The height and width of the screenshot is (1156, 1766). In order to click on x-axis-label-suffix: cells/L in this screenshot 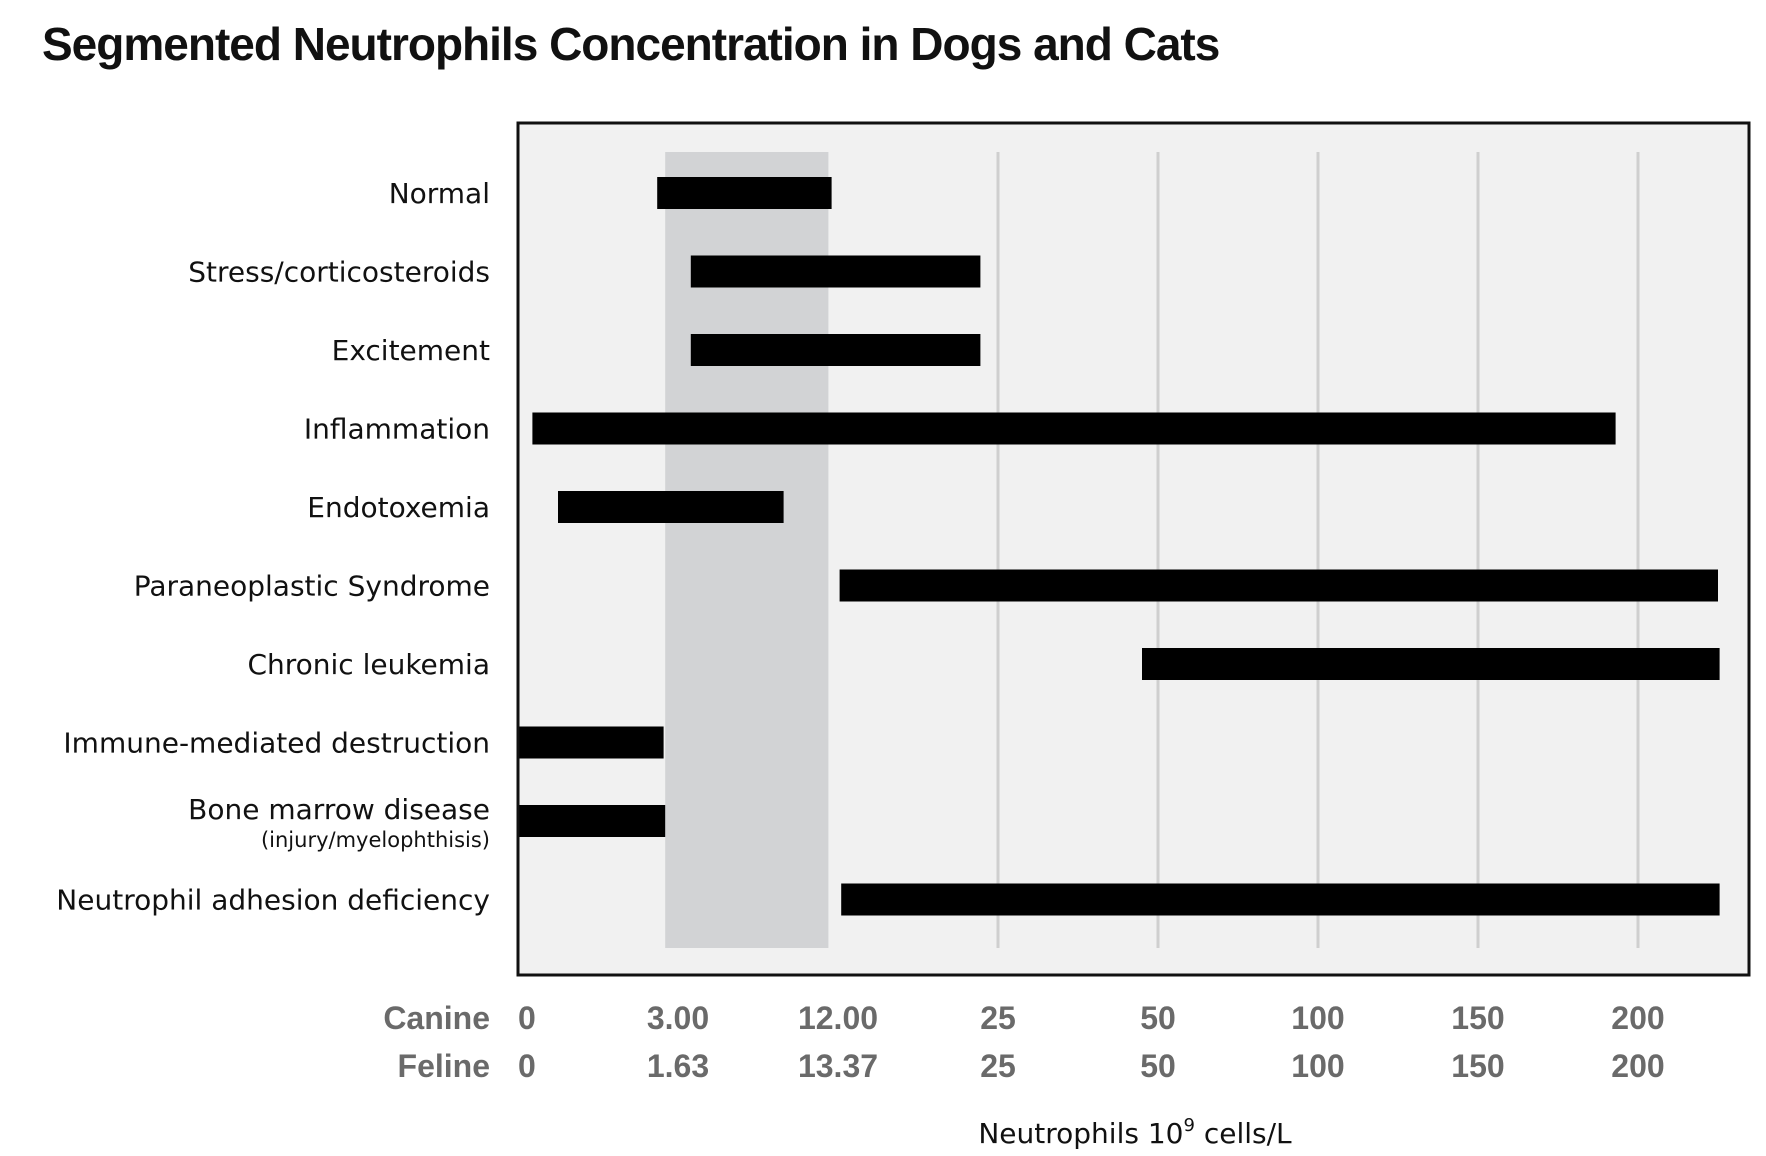, I will do `click(1243, 1133)`.